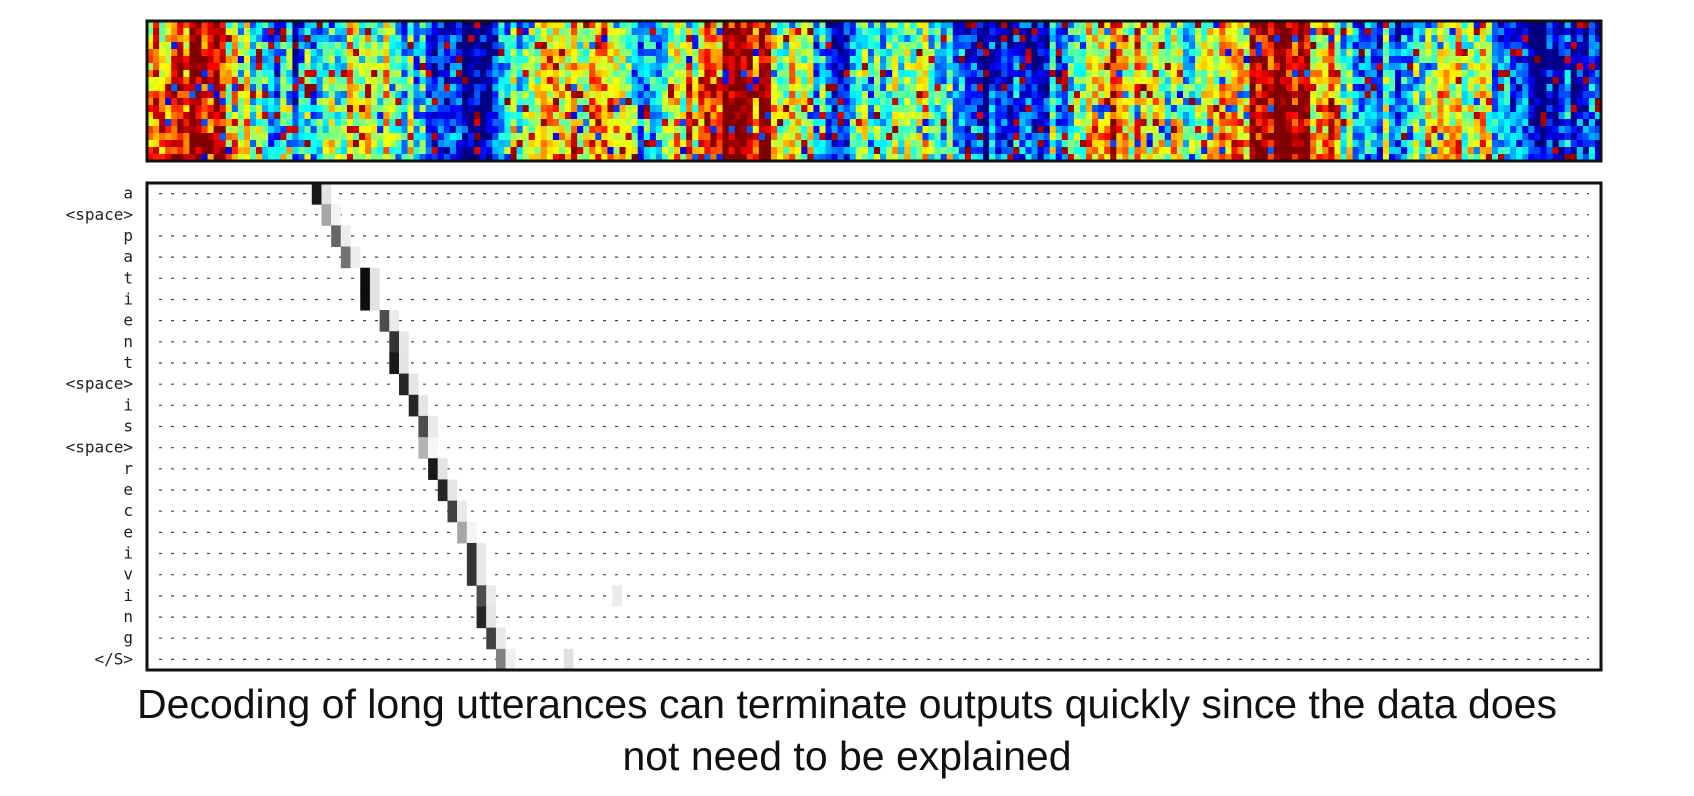 The image size is (1694, 796). I want to click on attention-cell, so click(471, 575).